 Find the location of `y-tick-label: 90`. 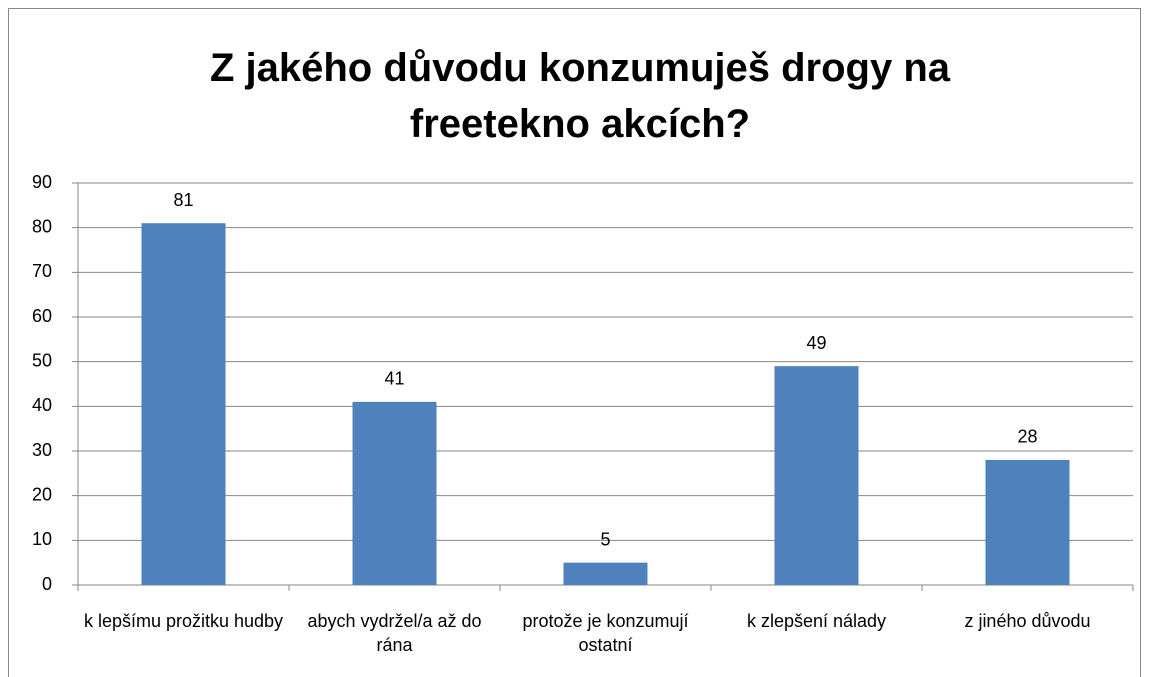

y-tick-label: 90 is located at coordinates (42, 182).